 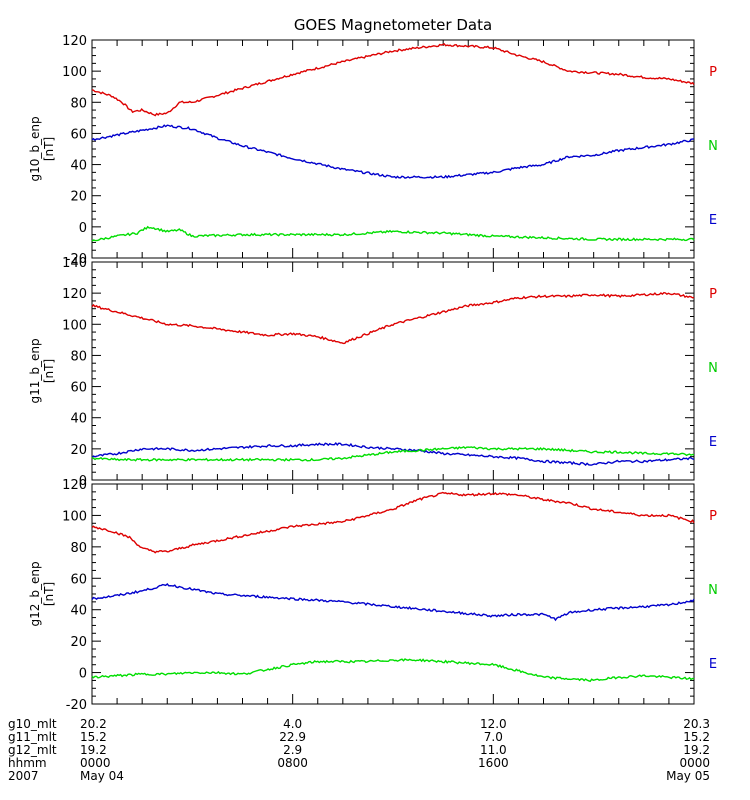 I want to click on time-row-value: May 05, so click(x=688, y=776).